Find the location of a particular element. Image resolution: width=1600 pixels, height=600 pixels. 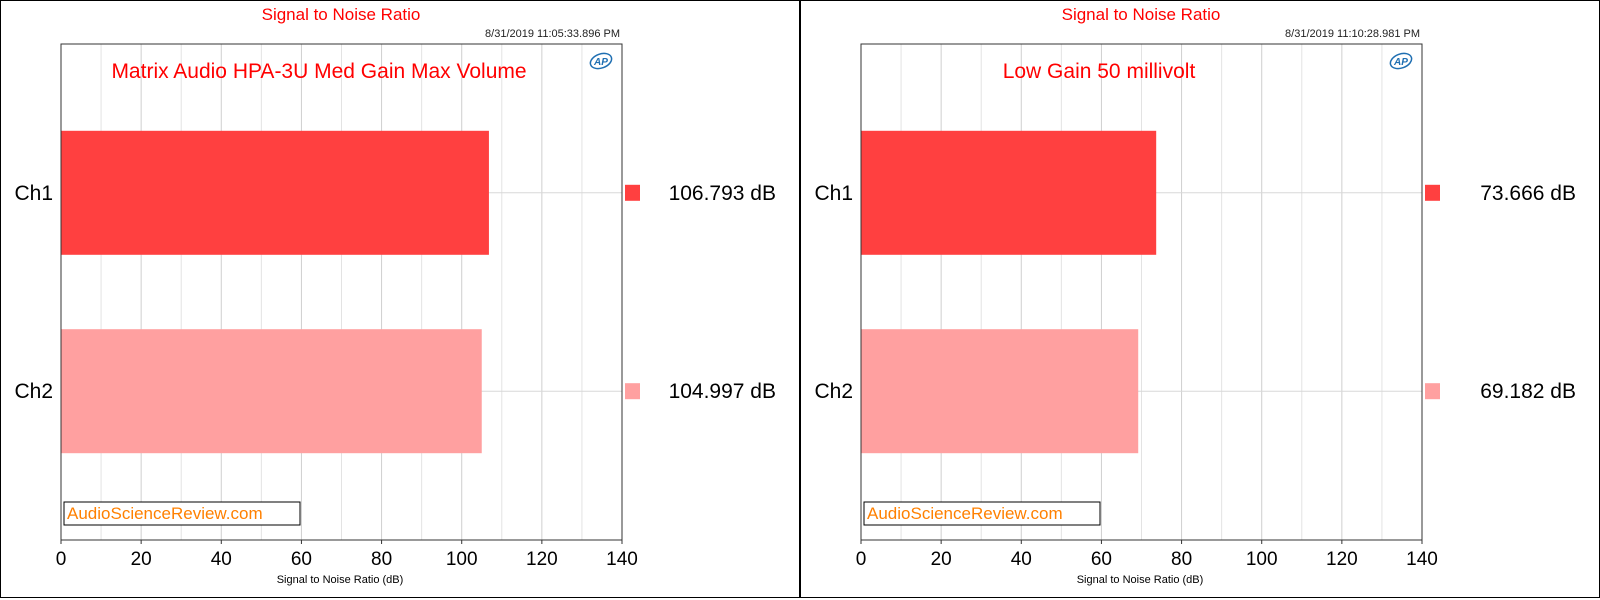

value-label-ch1: 73.666 dB is located at coordinates (1528, 193).